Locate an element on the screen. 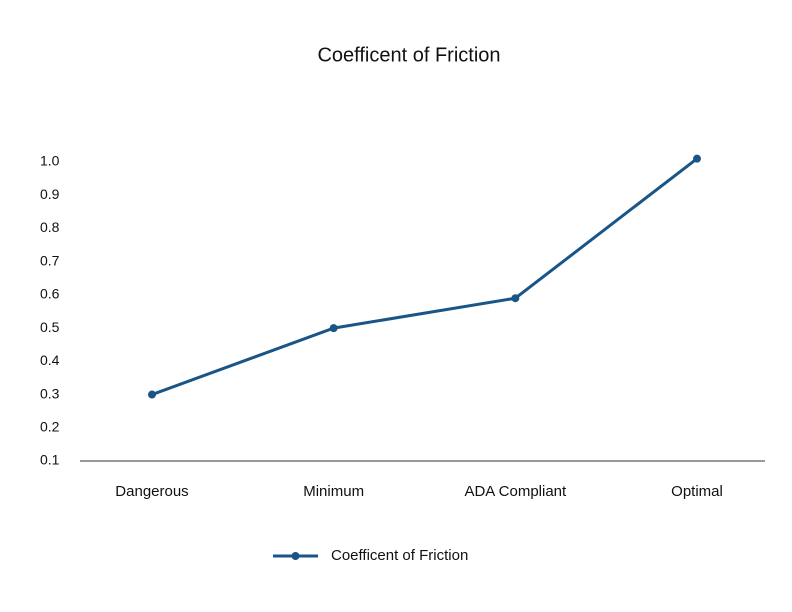 The width and height of the screenshot is (792, 612). y-tick-label: 0.5 is located at coordinates (50, 327).